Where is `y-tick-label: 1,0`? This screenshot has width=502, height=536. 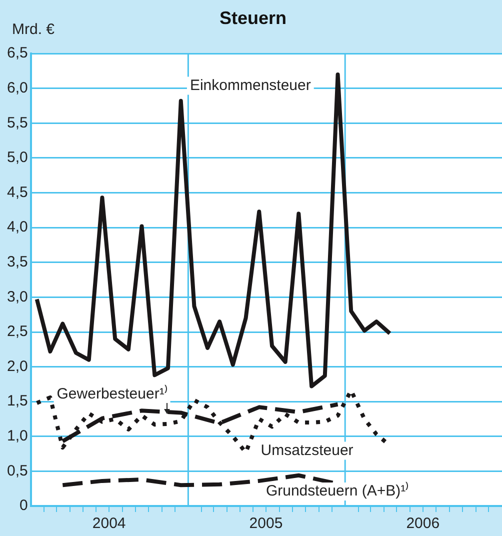
y-tick-label: 1,0 is located at coordinates (17, 436).